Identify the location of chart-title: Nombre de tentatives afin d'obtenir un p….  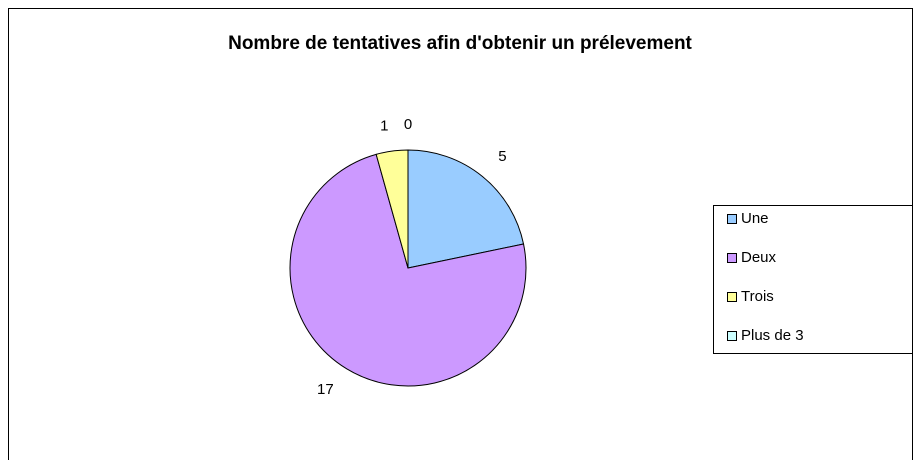
(460, 43).